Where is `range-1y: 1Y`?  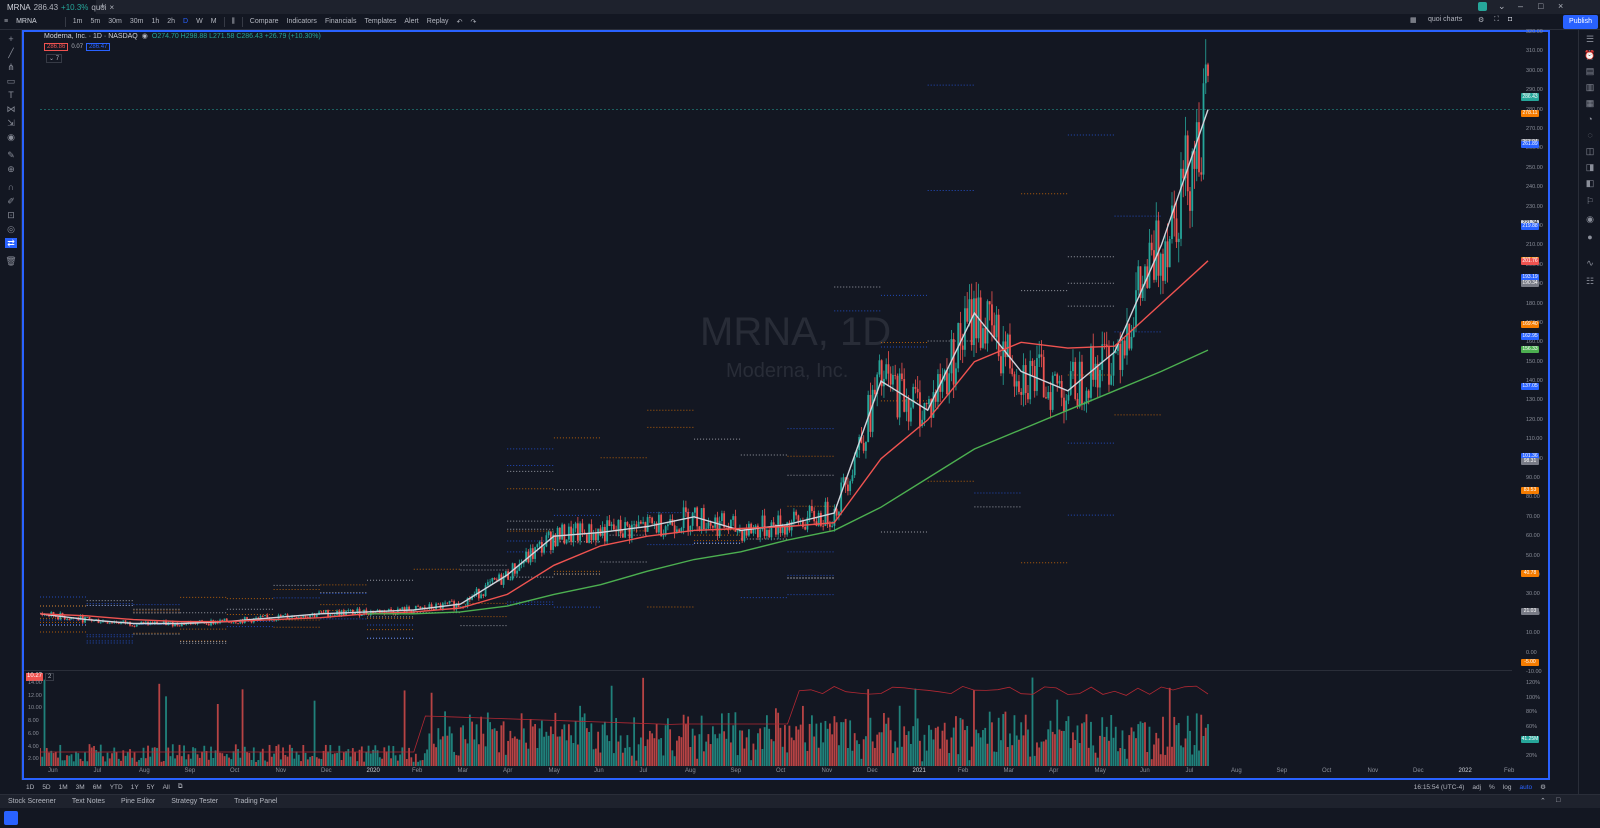 range-1y: 1Y is located at coordinates (134, 787).